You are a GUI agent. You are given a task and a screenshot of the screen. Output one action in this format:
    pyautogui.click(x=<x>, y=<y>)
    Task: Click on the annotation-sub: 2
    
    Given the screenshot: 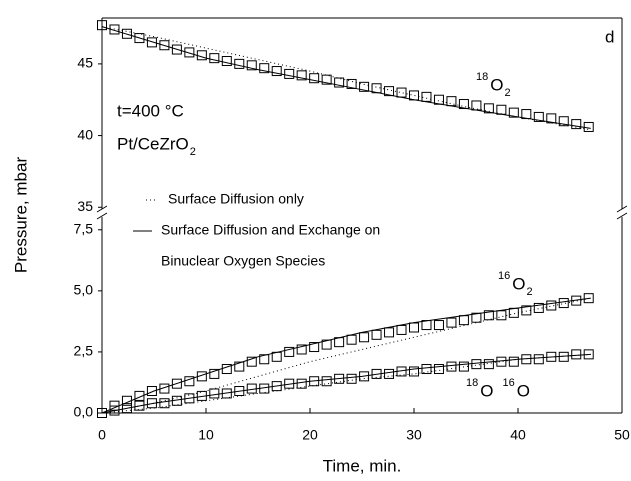 What is the action you would take?
    pyautogui.click(x=193, y=152)
    